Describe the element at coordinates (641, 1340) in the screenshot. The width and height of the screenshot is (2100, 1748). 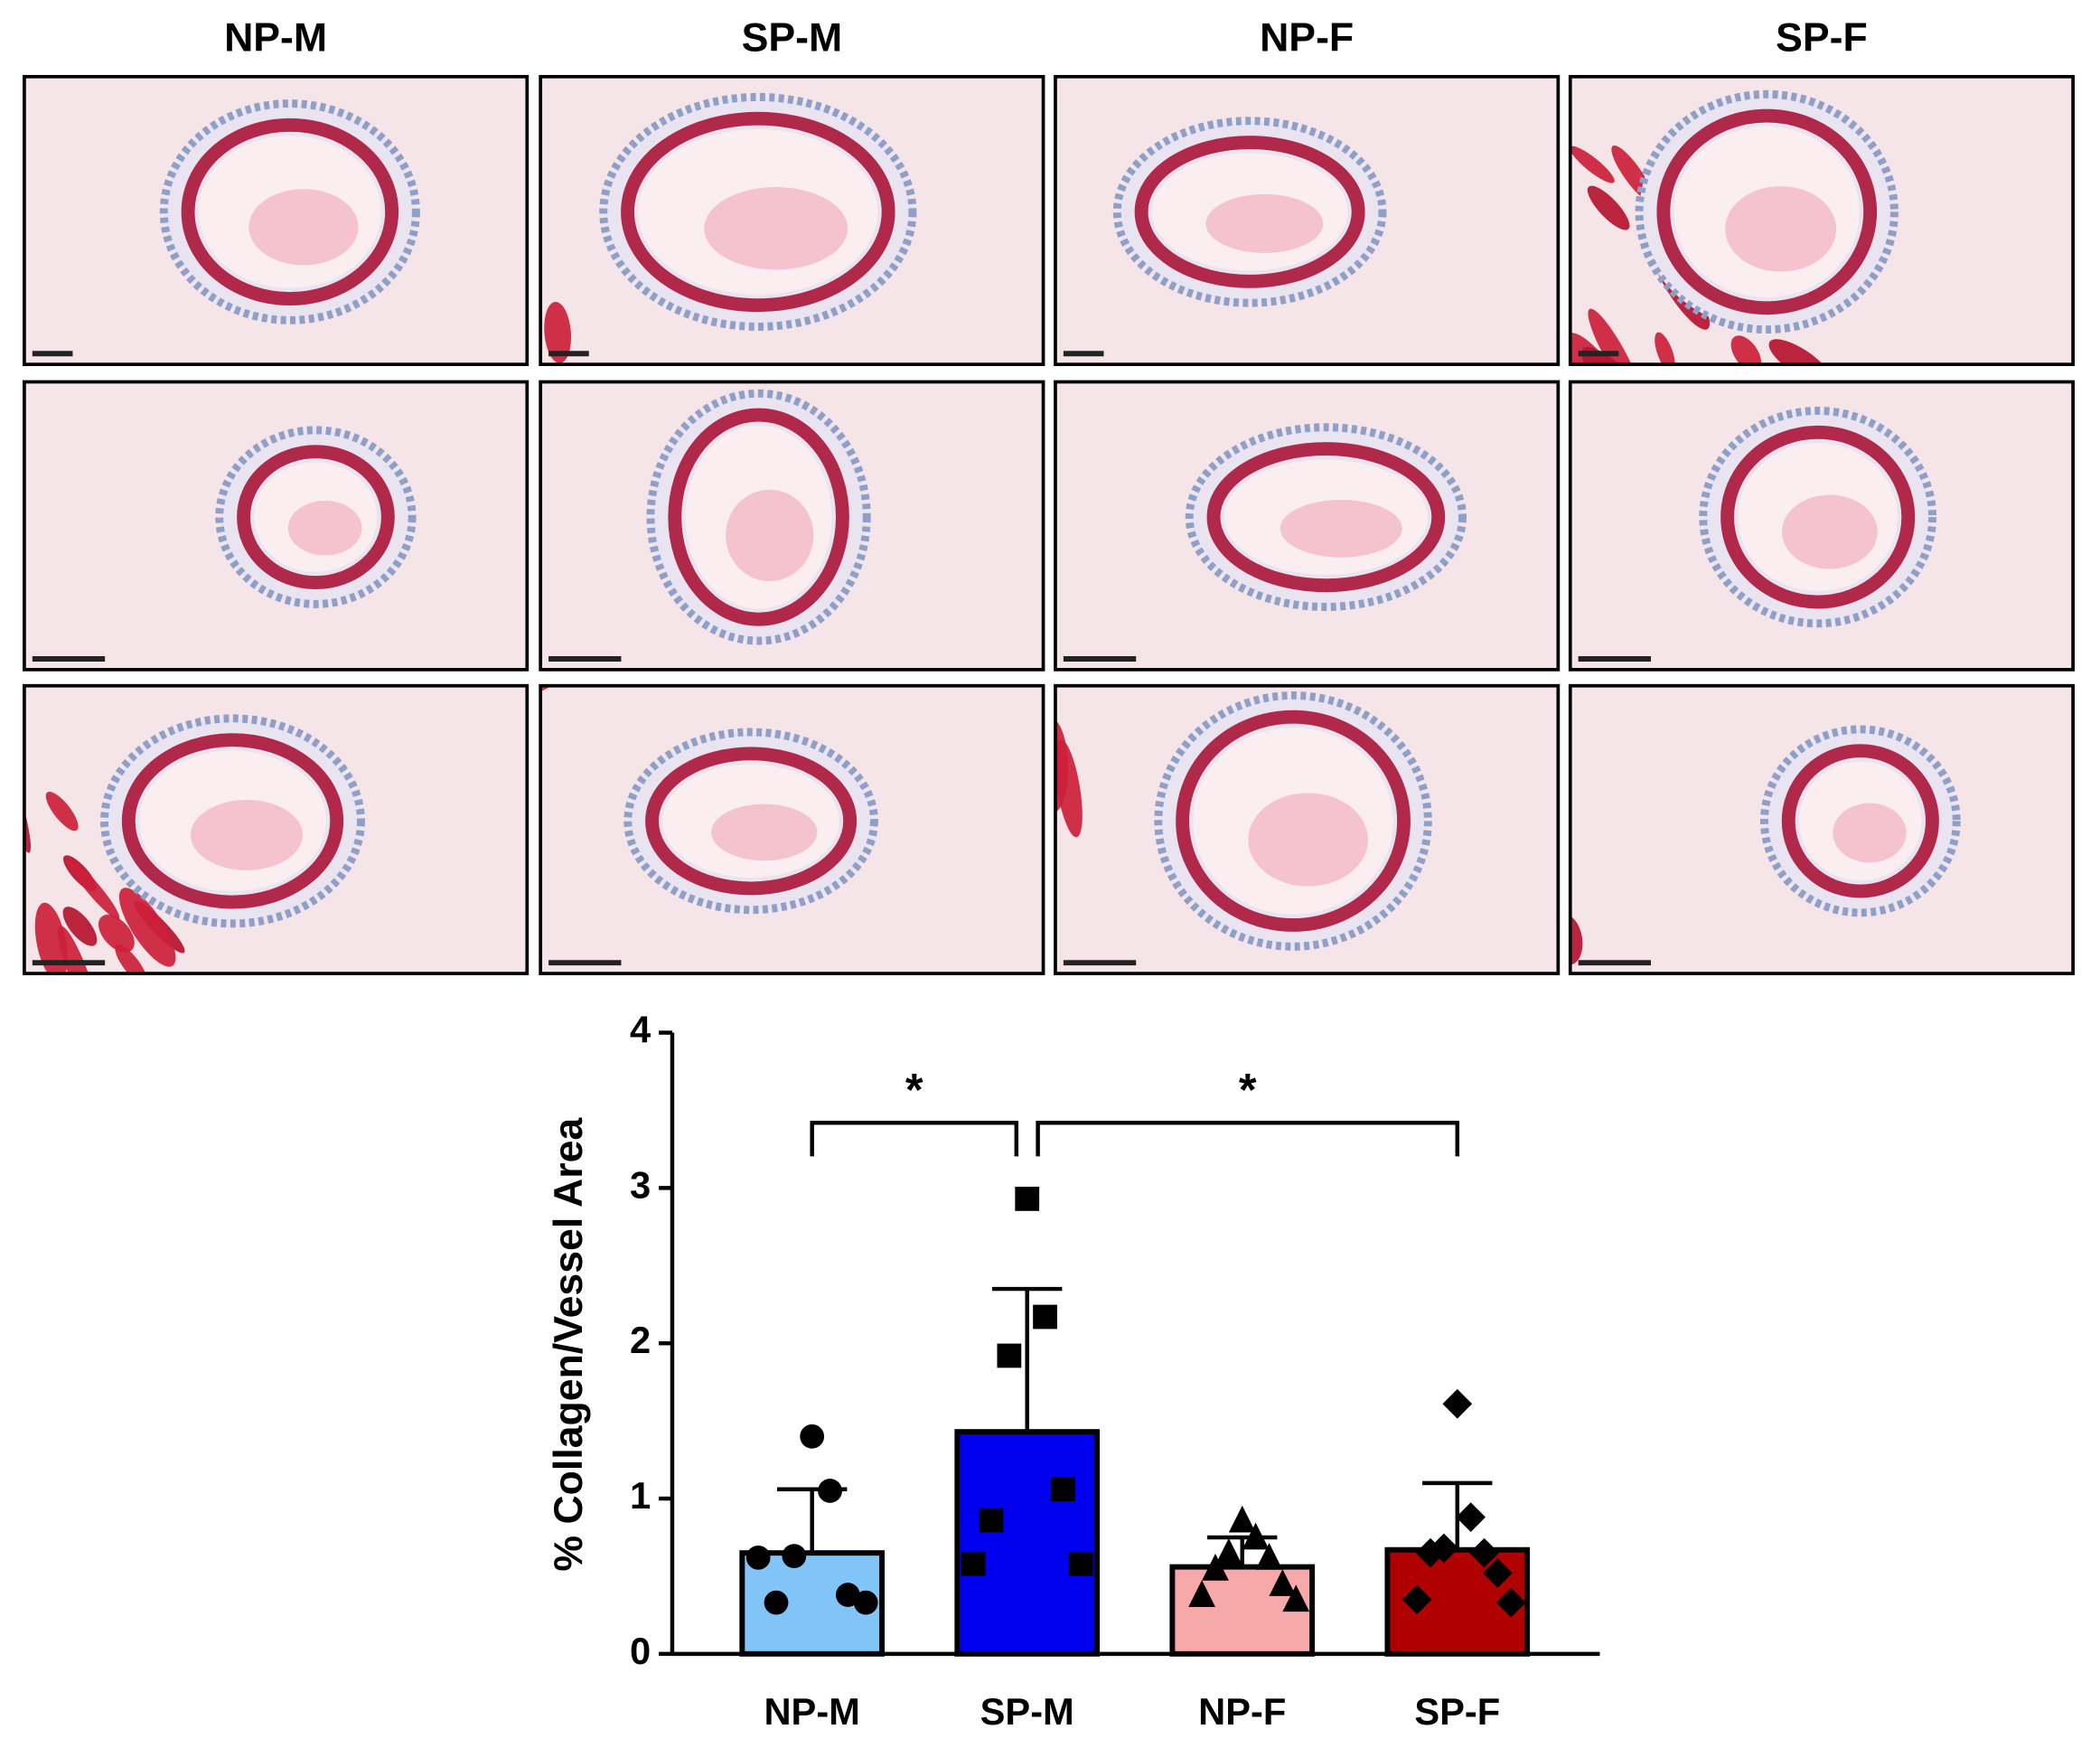
I see `y-tick-label: 2` at that location.